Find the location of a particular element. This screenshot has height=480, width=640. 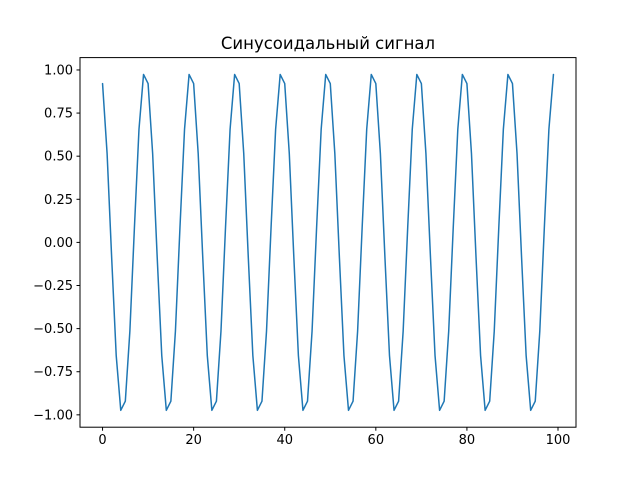

y-tick-label: −0.25 is located at coordinates (53, 286).